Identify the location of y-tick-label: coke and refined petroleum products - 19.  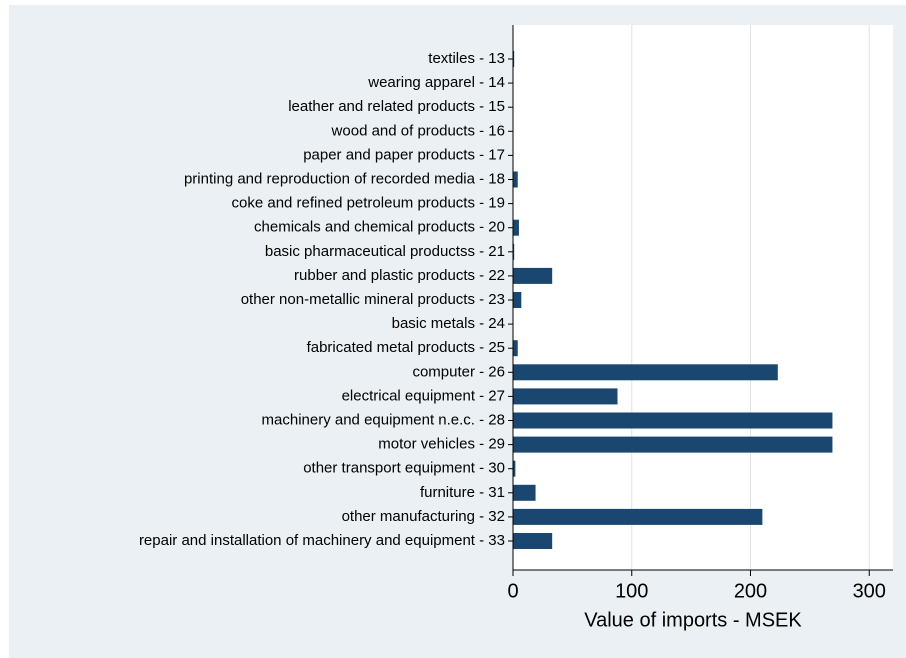
(369, 203).